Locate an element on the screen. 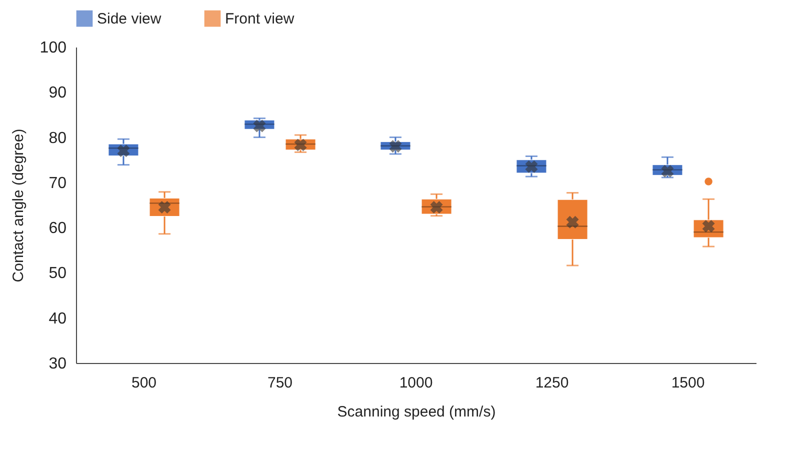 Image resolution: width=803 pixels, height=466 pixels. y-tick-label: 60 is located at coordinates (57, 229).